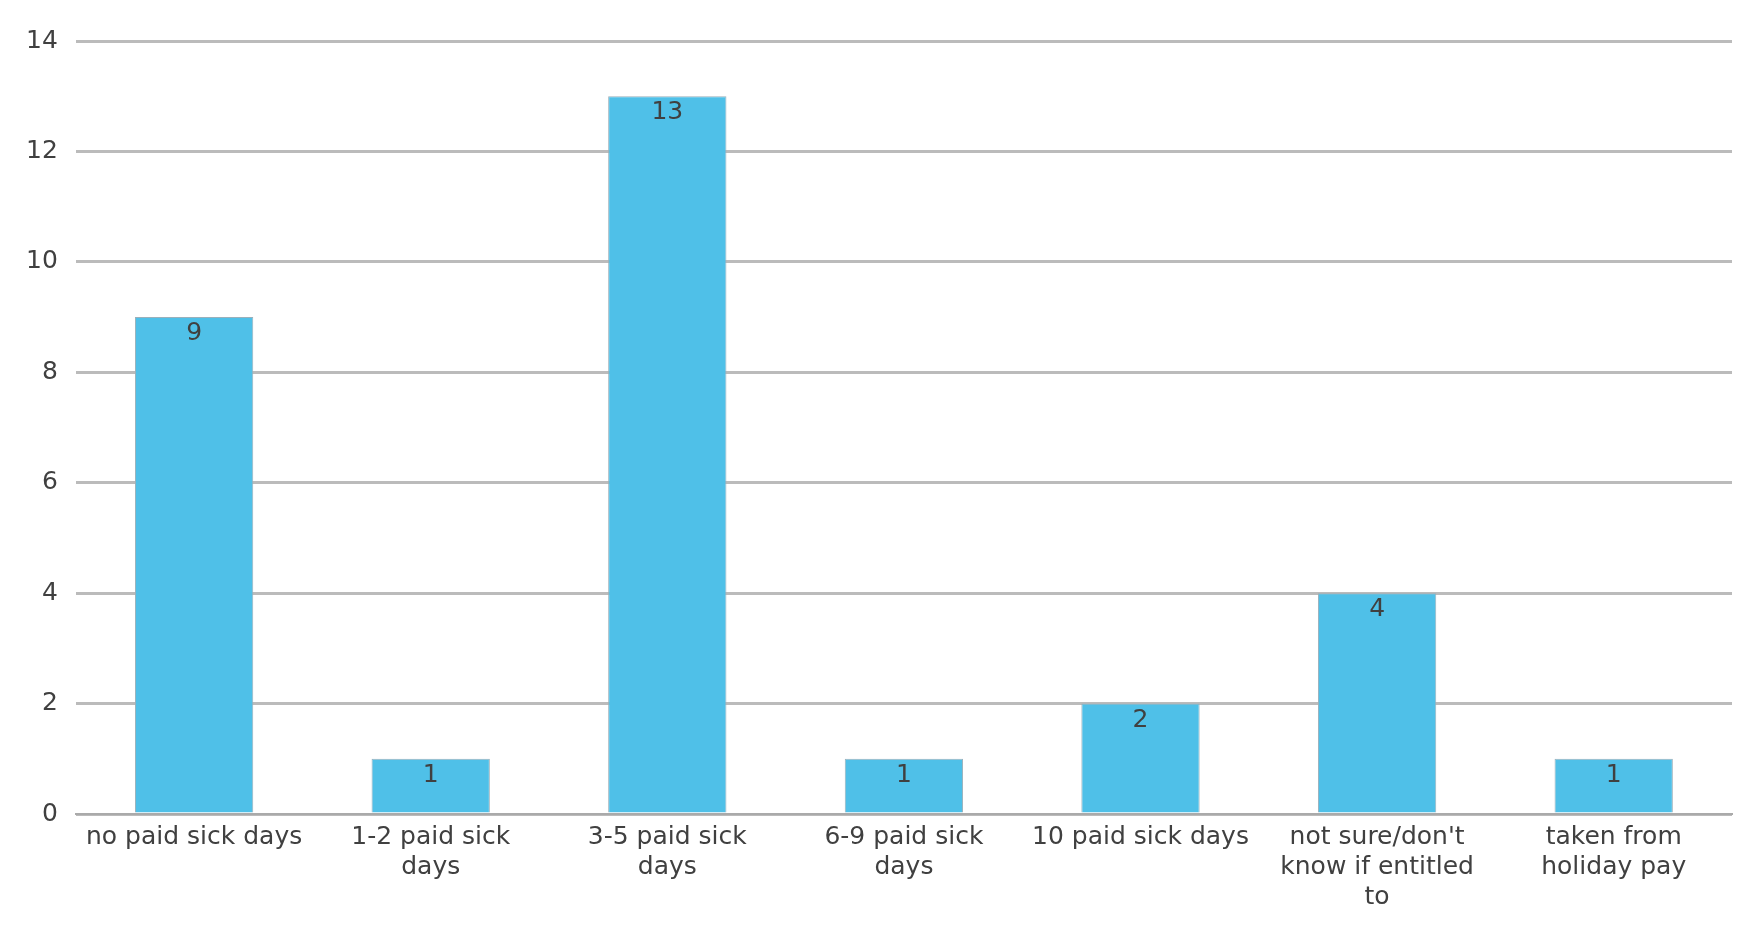  Describe the element at coordinates (42, 39) in the screenshot. I see `y-tick-label: 14` at that location.